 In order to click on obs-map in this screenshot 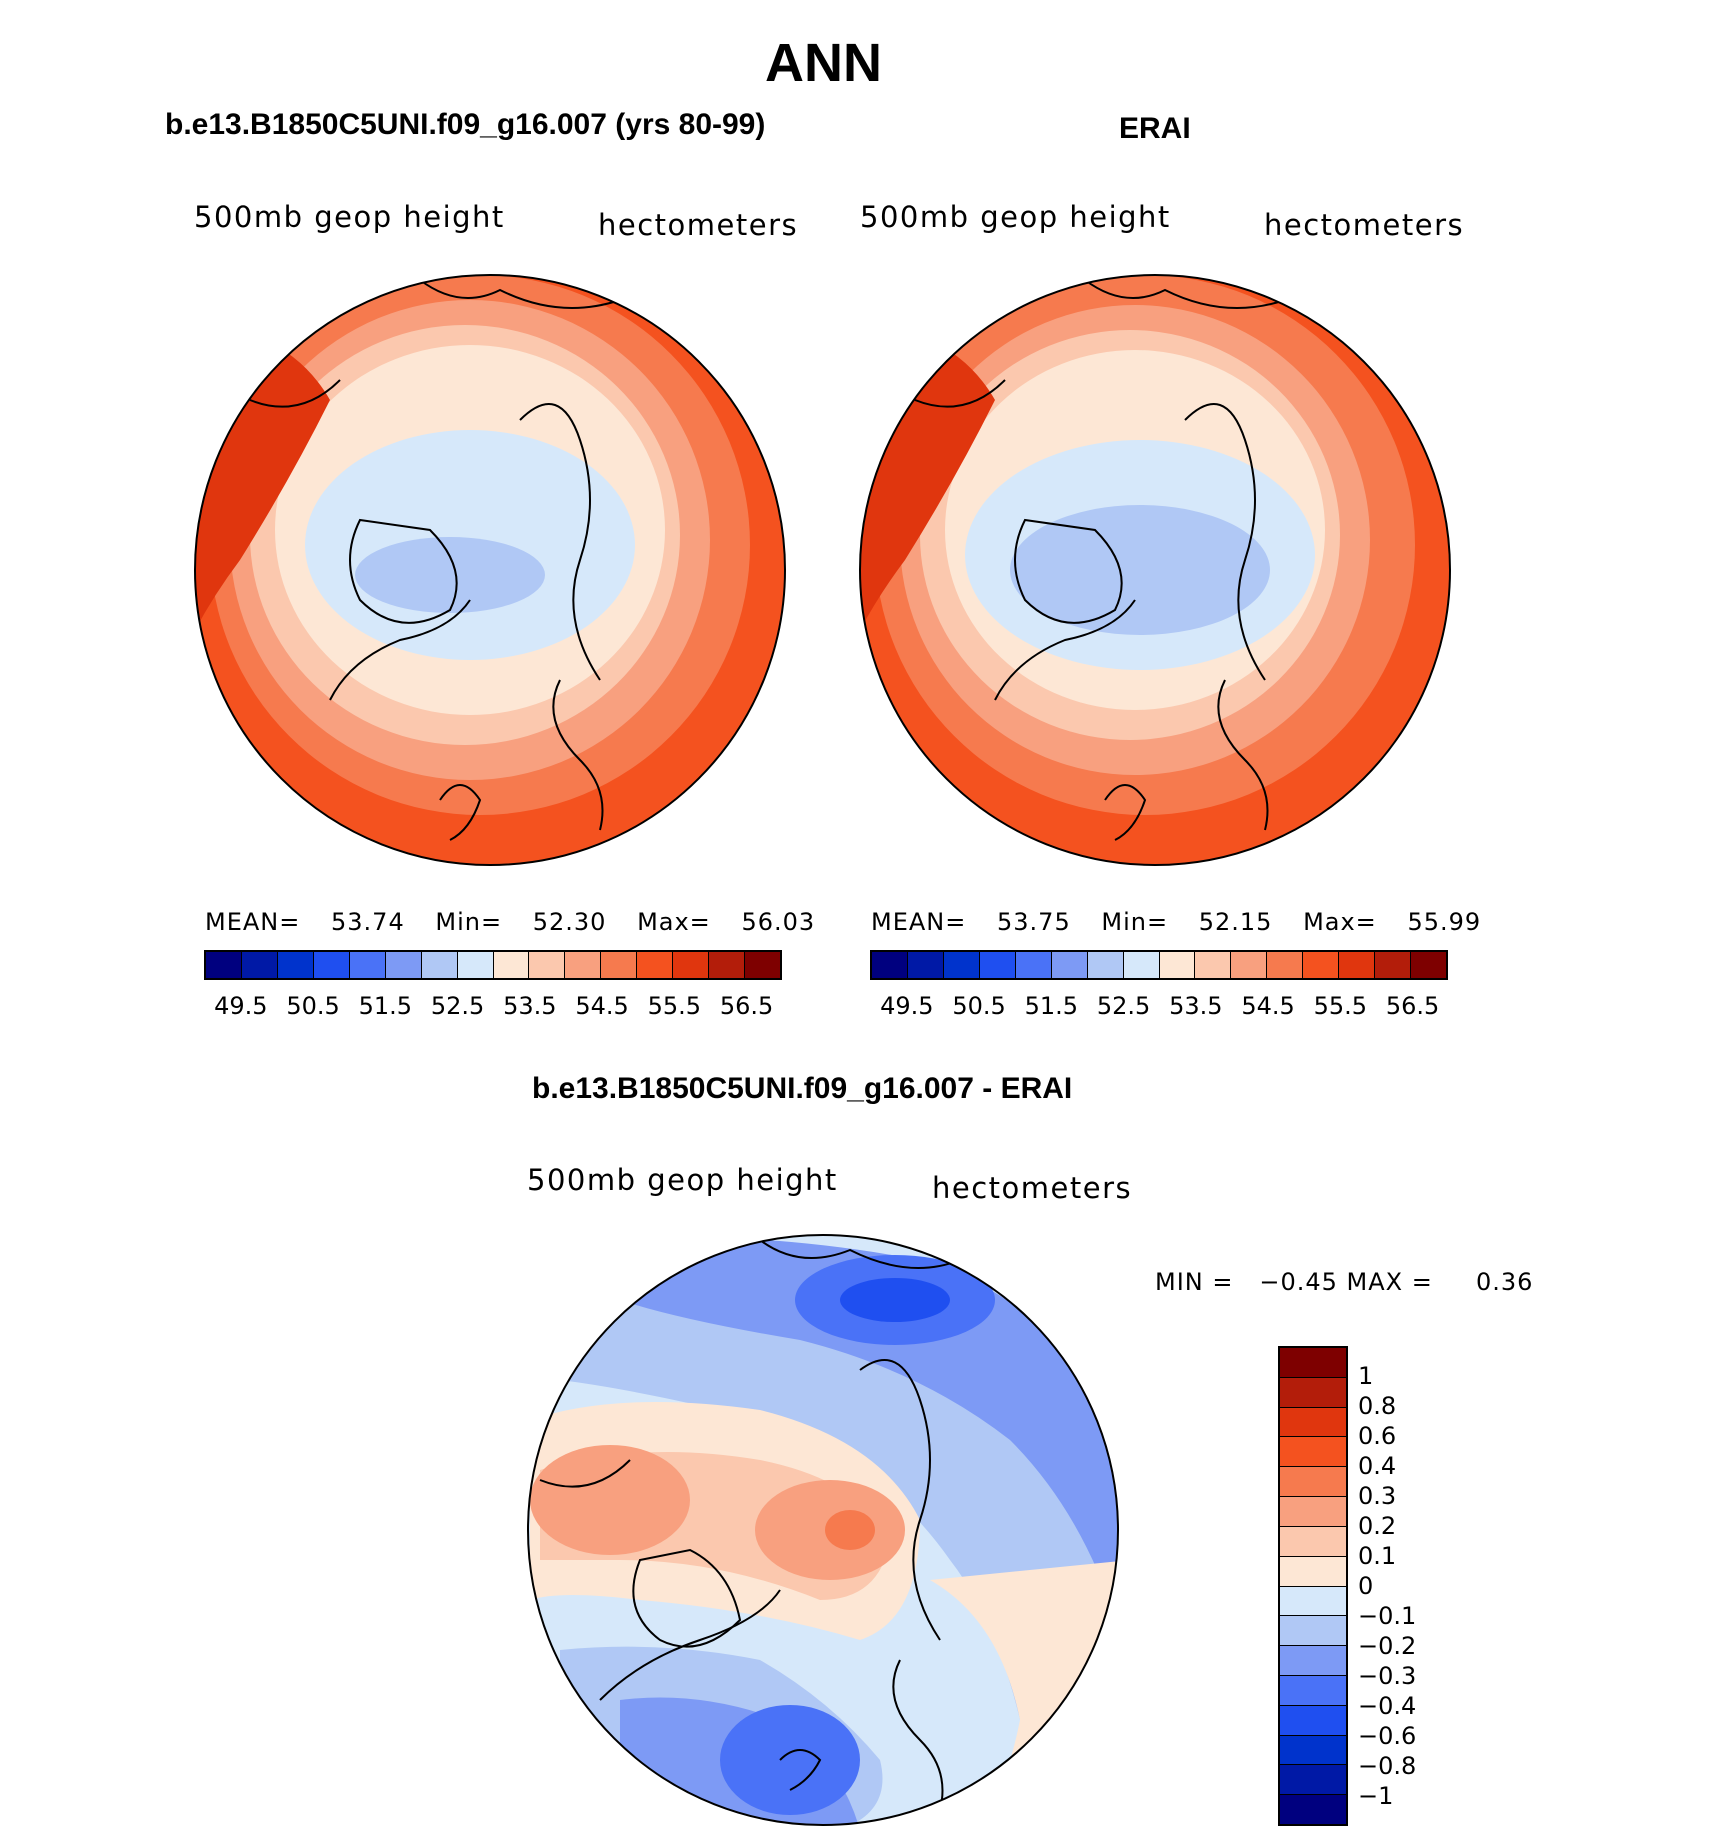, I will do `click(1155, 570)`.